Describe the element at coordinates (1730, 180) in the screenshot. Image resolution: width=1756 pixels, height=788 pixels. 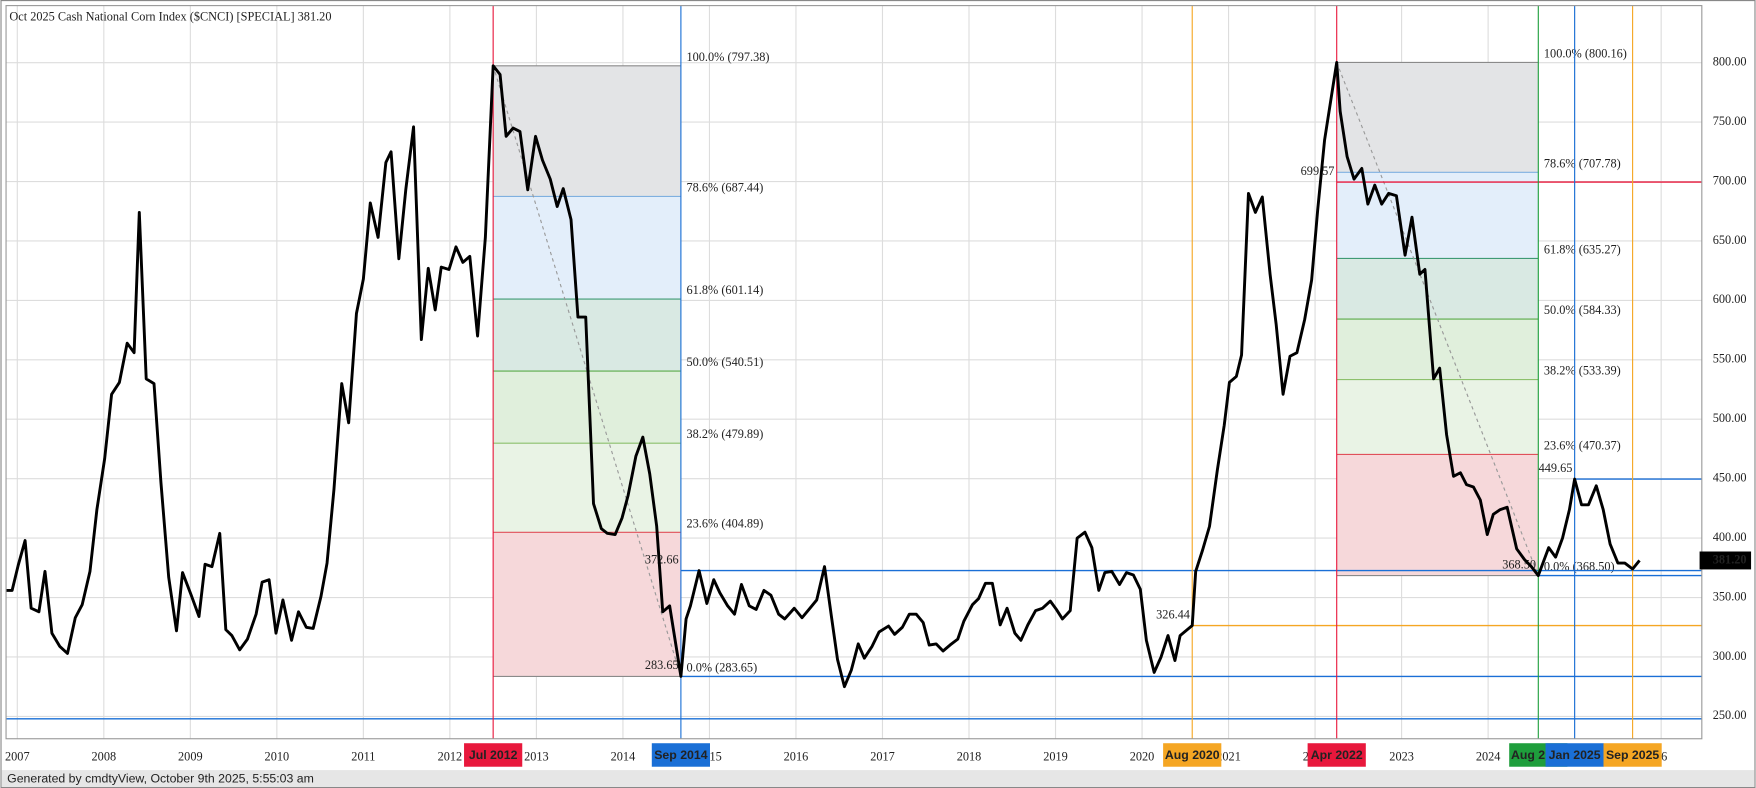
I see `y-tick-label: 700.00` at that location.